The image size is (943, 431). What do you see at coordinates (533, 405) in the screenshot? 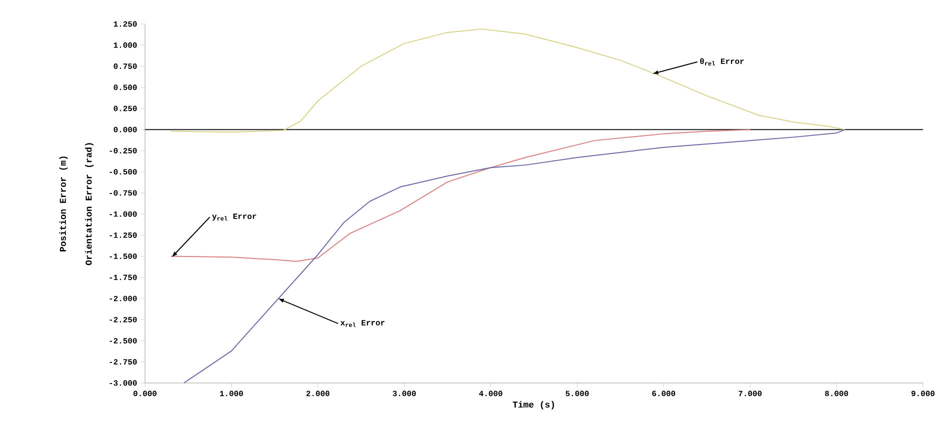
I see `x-axis-title: Time (s)` at bounding box center [533, 405].